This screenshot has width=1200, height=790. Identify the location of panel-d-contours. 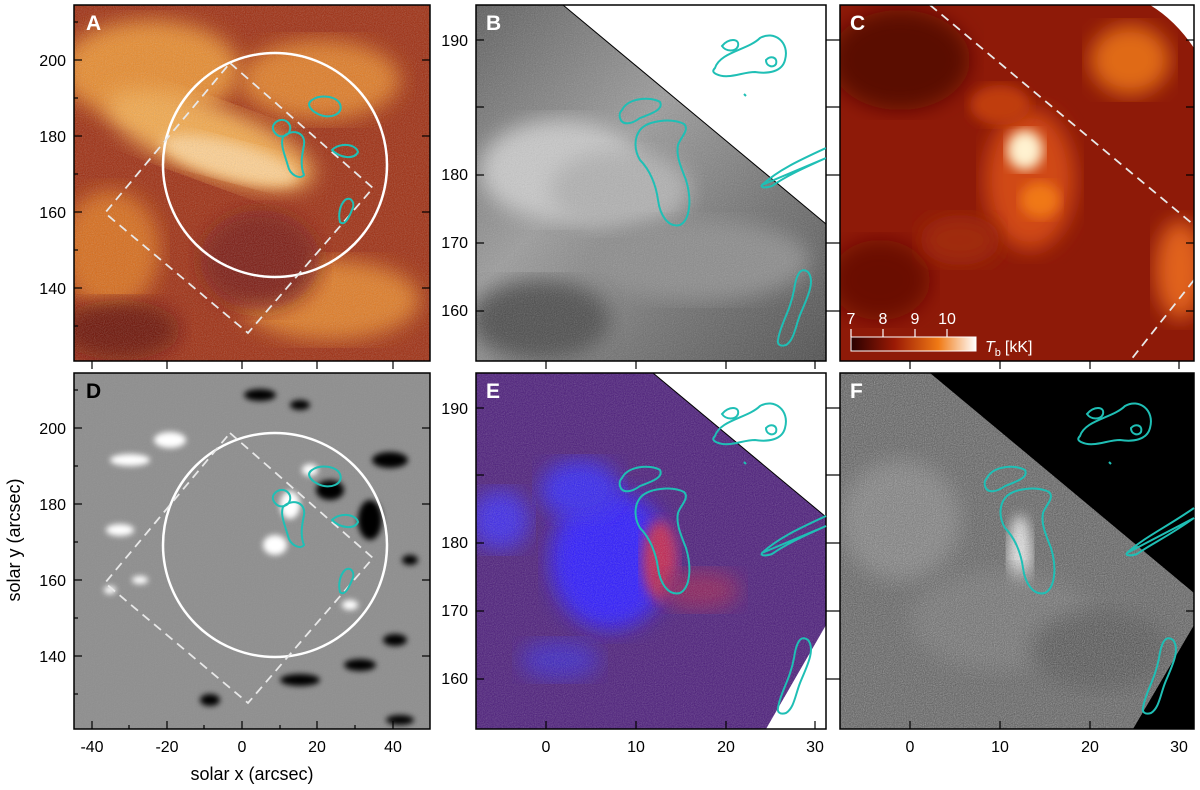
(315, 530).